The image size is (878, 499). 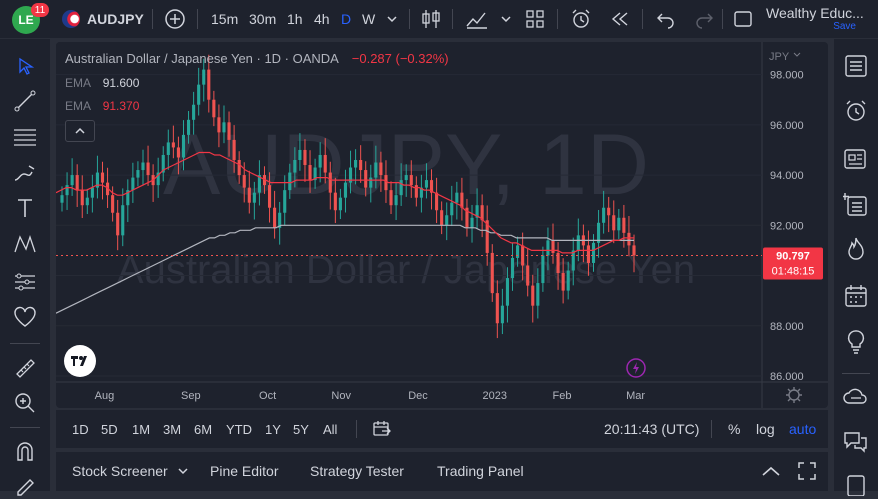 I want to click on compare-add-button, so click(x=175, y=19).